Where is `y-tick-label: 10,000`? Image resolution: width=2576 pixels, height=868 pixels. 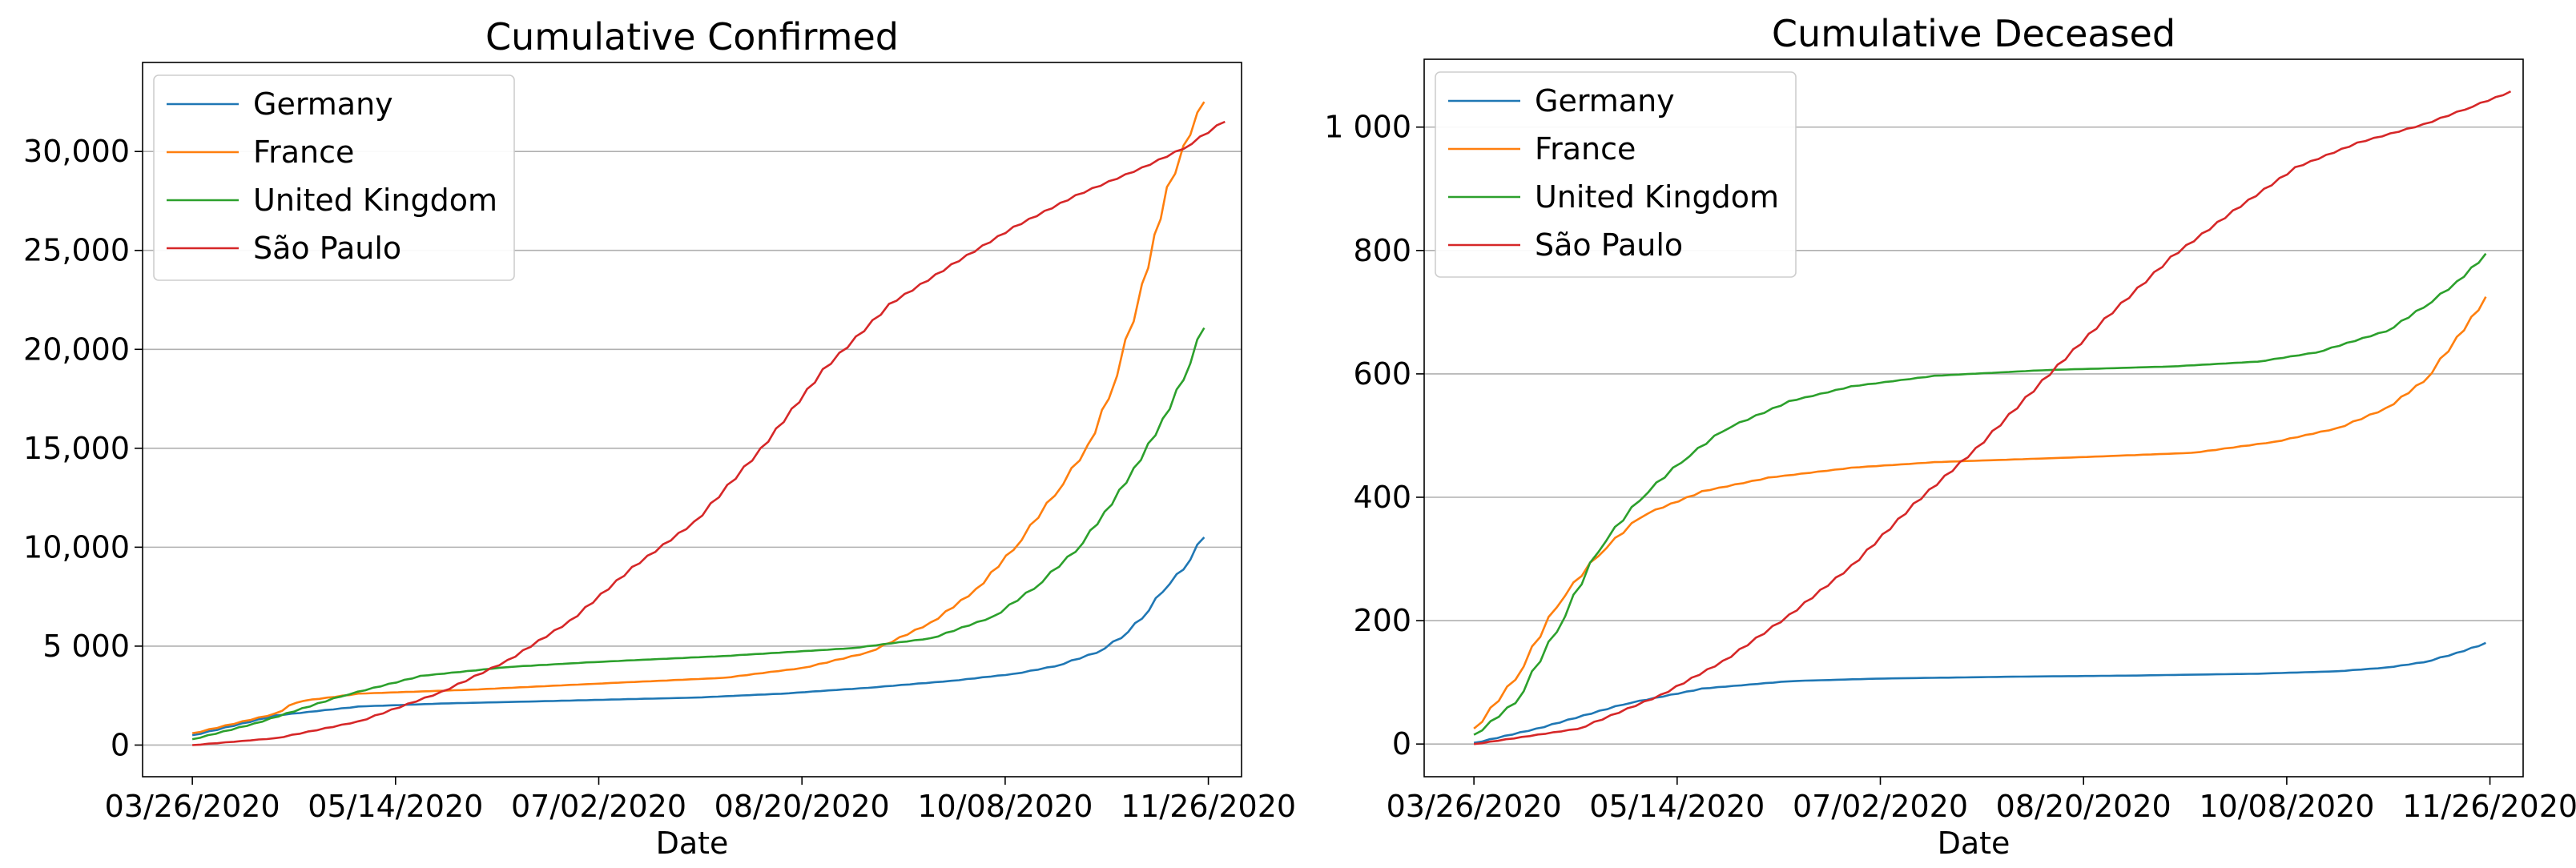 y-tick-label: 10,000 is located at coordinates (76, 547).